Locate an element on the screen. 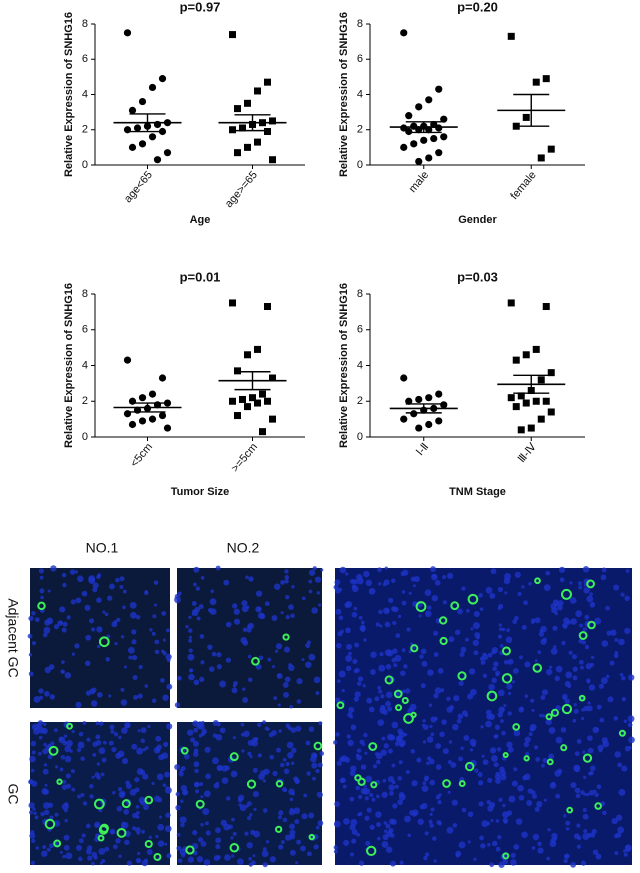 The width and height of the screenshot is (640, 873). x-tick-label: male is located at coordinates (419, 182).